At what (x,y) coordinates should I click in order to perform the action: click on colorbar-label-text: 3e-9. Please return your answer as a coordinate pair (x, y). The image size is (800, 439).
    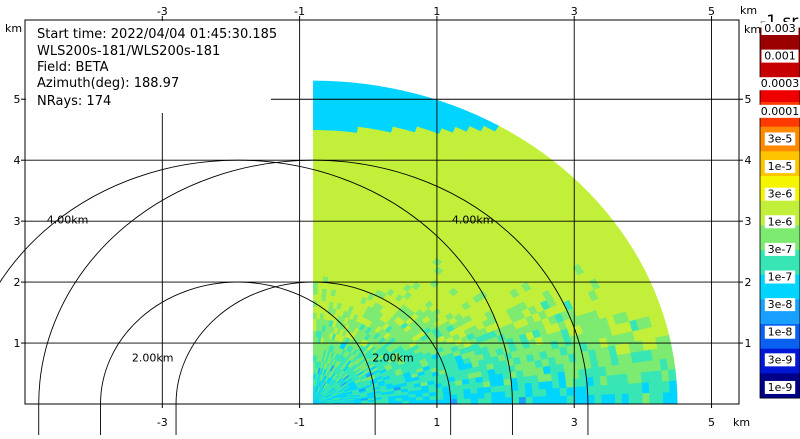
    Looking at the image, I should click on (780, 359).